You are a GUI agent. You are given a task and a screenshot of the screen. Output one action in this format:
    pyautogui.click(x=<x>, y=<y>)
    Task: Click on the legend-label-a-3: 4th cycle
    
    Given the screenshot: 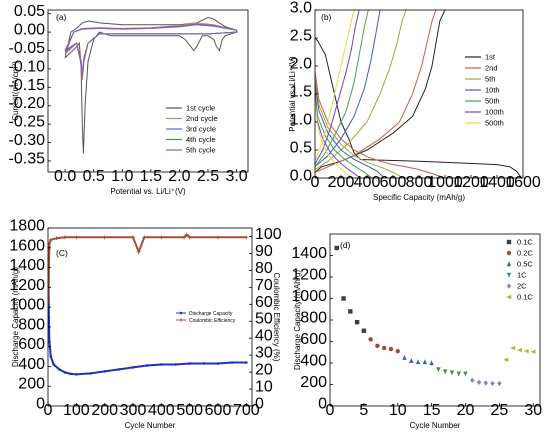 What is the action you would take?
    pyautogui.click(x=201, y=139)
    